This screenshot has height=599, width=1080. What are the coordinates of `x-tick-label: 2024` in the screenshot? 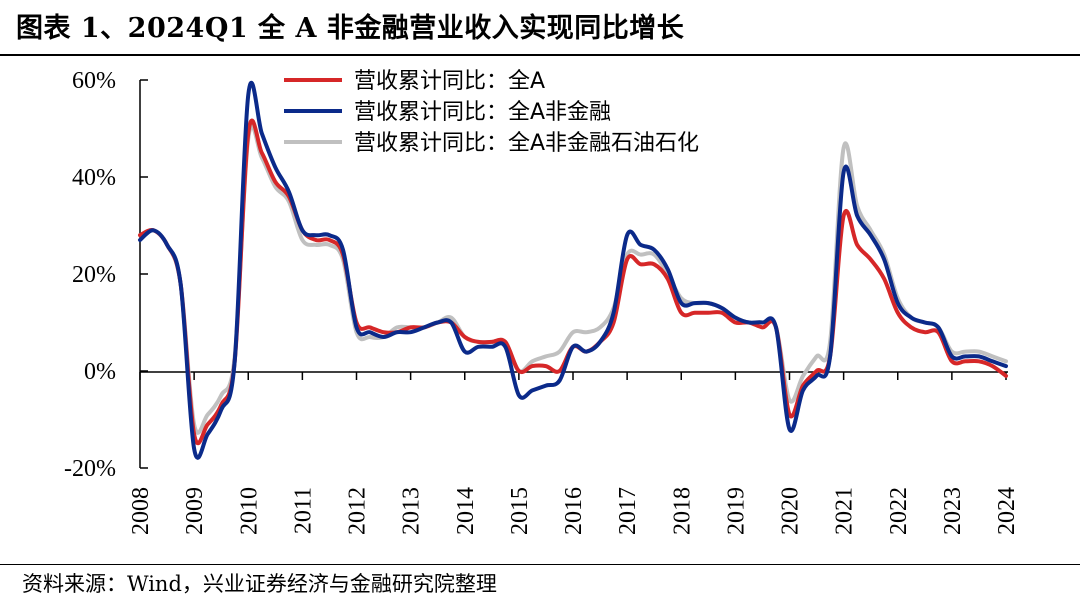 It's located at (1007, 511).